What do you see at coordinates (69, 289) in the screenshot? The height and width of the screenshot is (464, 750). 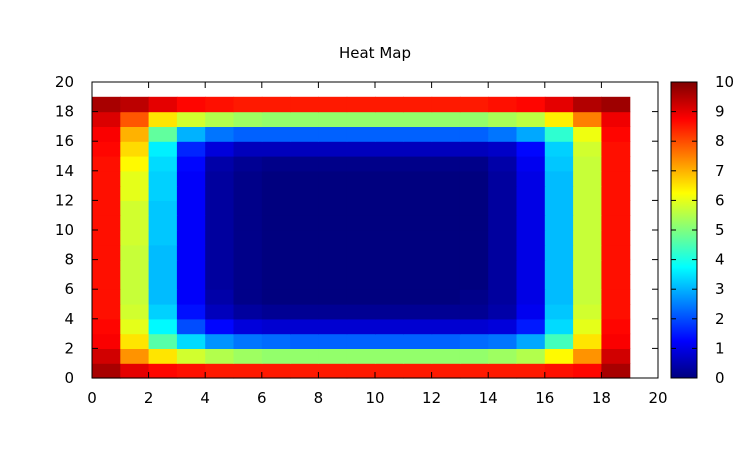 I see `y-tick-label: 6` at bounding box center [69, 289].